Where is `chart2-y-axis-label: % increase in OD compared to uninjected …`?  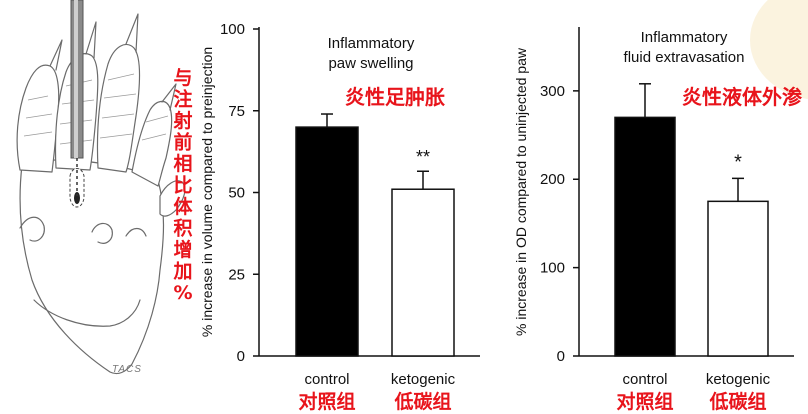
chart2-y-axis-label: % increase in OD compared to uninjected … is located at coordinates (521, 191).